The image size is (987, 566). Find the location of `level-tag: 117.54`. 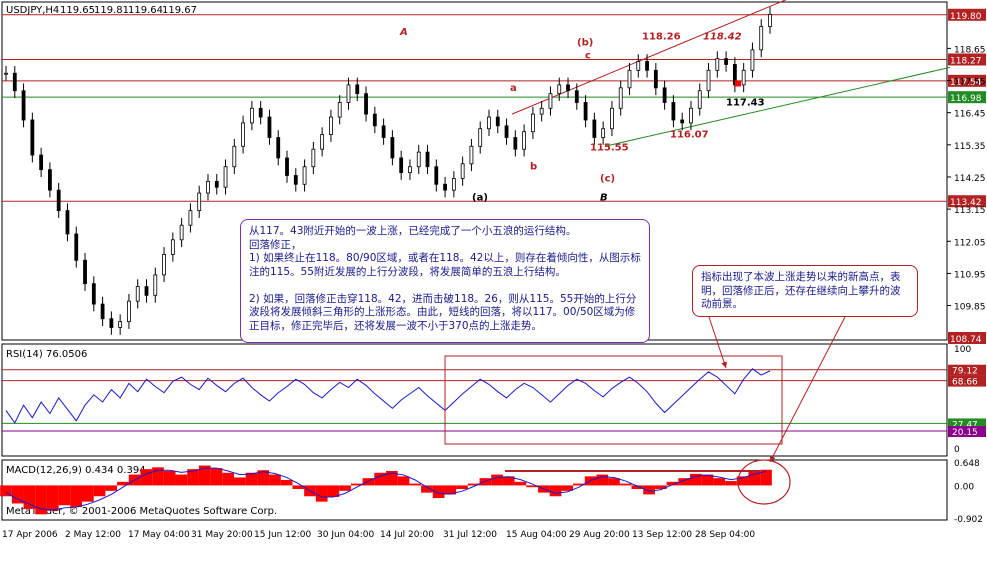

level-tag: 117.54 is located at coordinates (966, 83).